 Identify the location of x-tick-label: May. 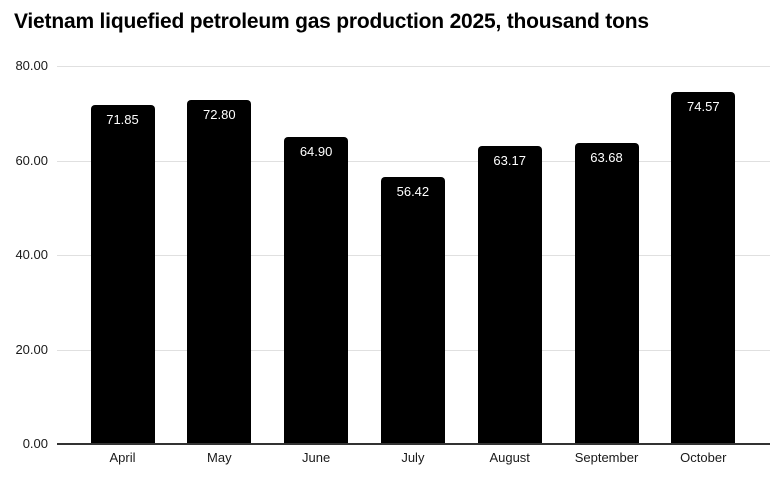
(219, 457).